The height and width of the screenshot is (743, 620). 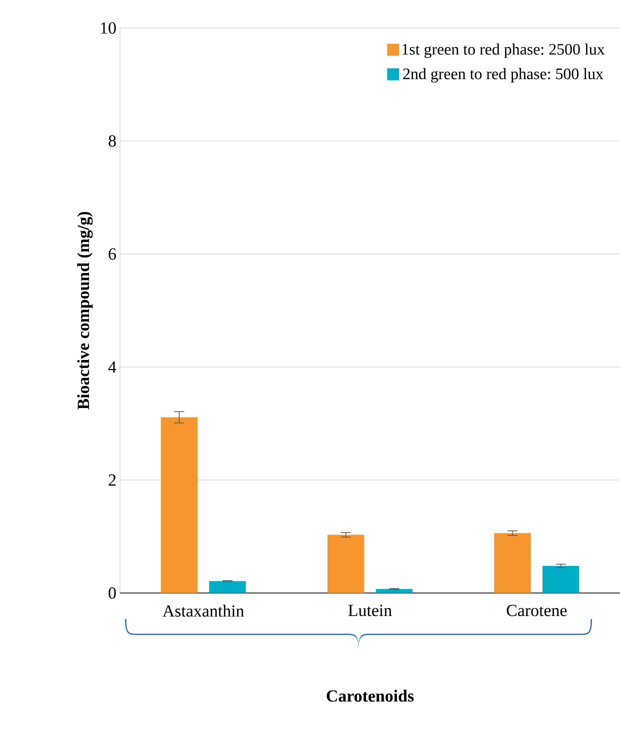 I want to click on y-tick-label: 6, so click(x=112, y=254).